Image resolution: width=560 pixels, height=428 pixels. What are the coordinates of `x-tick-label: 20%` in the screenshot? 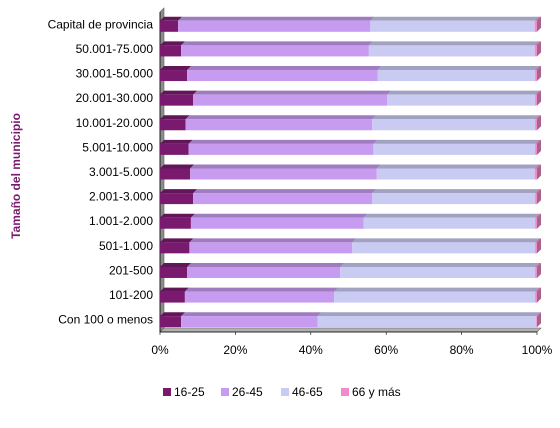 It's located at (235, 350).